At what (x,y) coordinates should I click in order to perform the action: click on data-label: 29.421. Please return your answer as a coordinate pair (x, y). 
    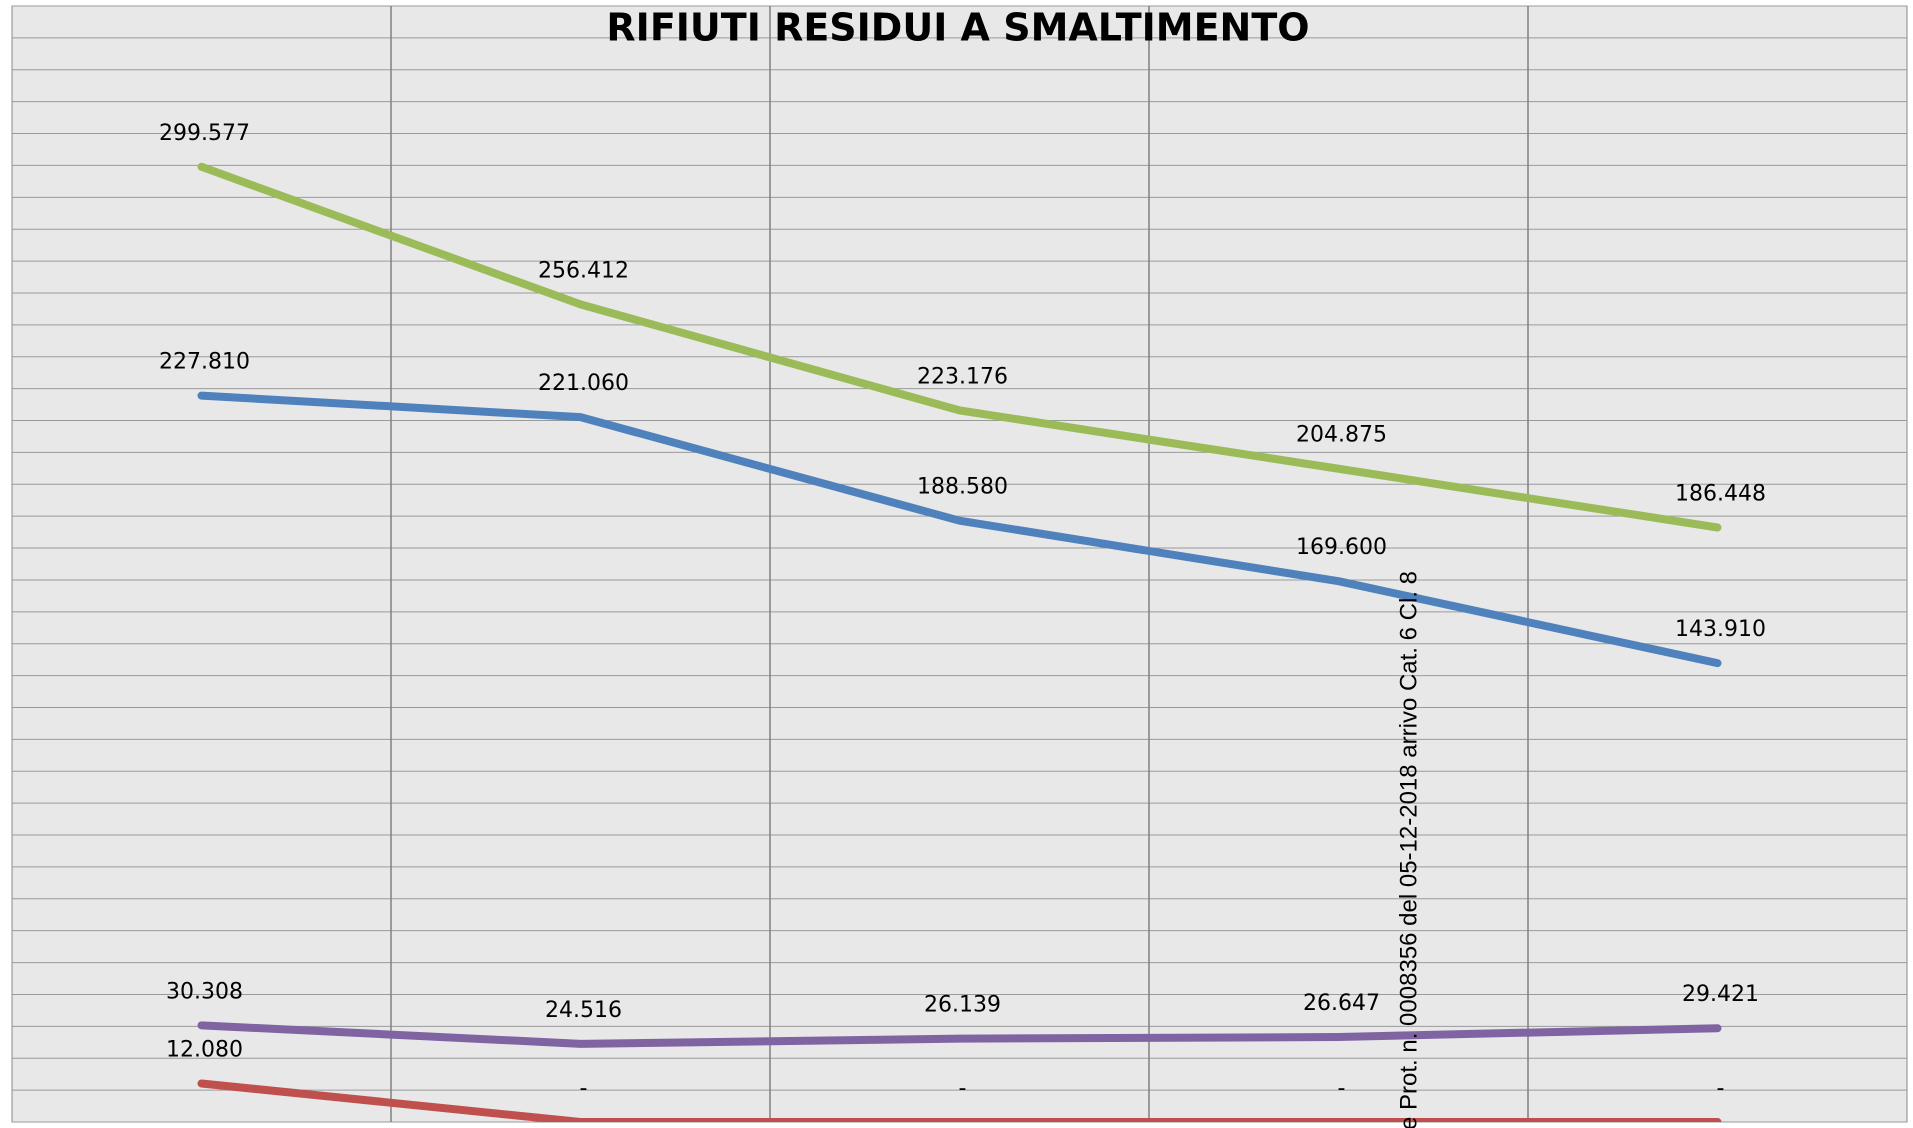
    Looking at the image, I should click on (1720, 994).